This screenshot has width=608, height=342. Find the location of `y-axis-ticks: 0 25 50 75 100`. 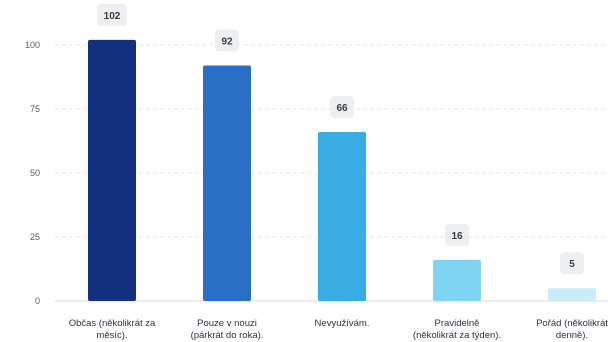

y-axis-ticks: 0 25 50 75 100 is located at coordinates (32, 173).